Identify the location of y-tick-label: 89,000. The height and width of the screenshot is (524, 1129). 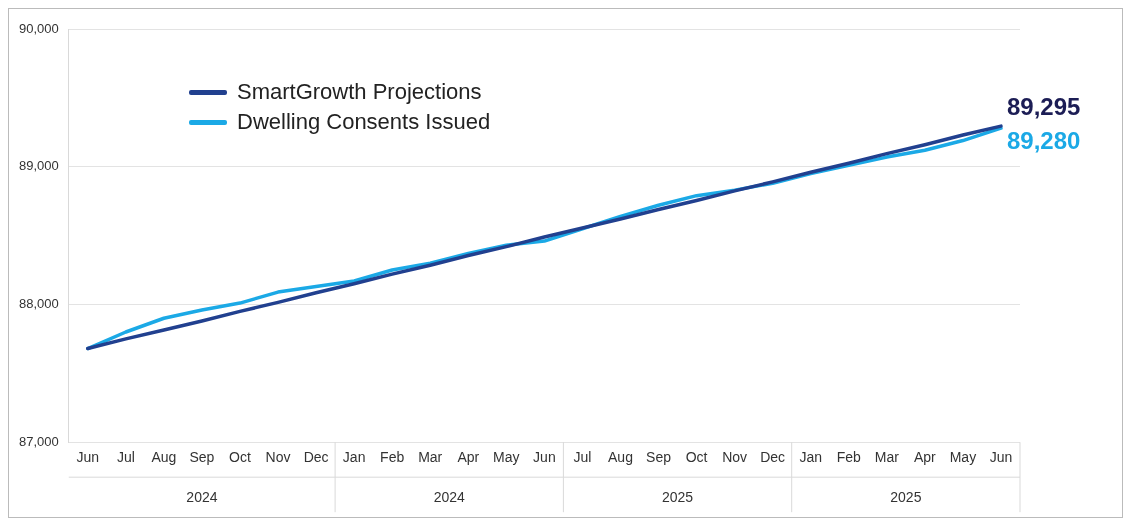
(39, 166).